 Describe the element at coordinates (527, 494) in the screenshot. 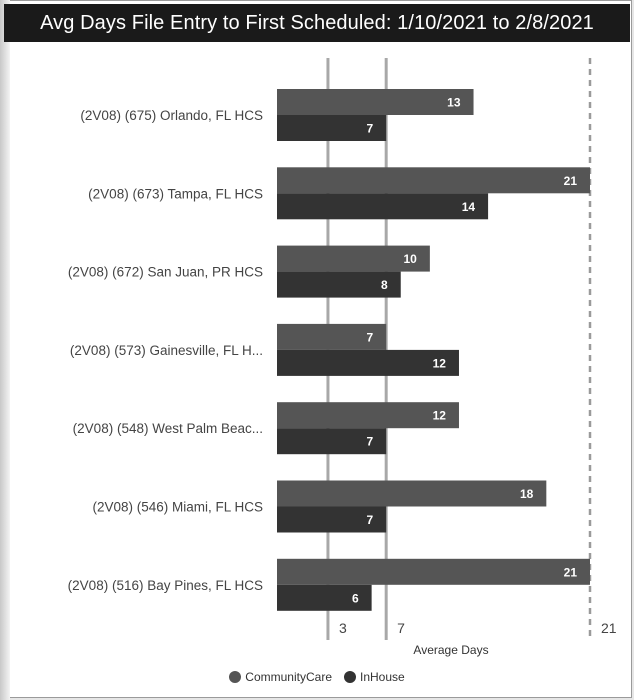

I see `data-label-communitycare: 18` at that location.